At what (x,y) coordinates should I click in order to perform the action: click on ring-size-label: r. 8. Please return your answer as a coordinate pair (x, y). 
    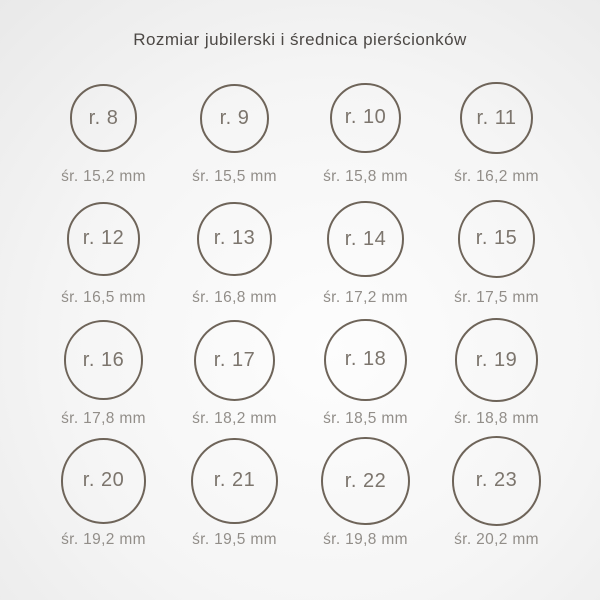
    Looking at the image, I should click on (103, 117).